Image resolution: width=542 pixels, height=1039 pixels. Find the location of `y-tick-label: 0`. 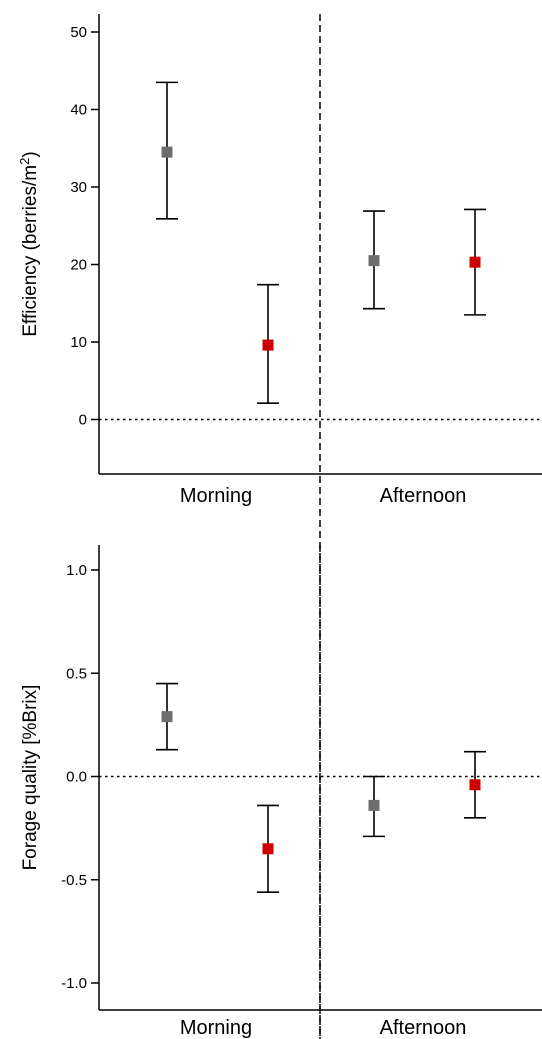

y-tick-label: 0 is located at coordinates (83, 420).